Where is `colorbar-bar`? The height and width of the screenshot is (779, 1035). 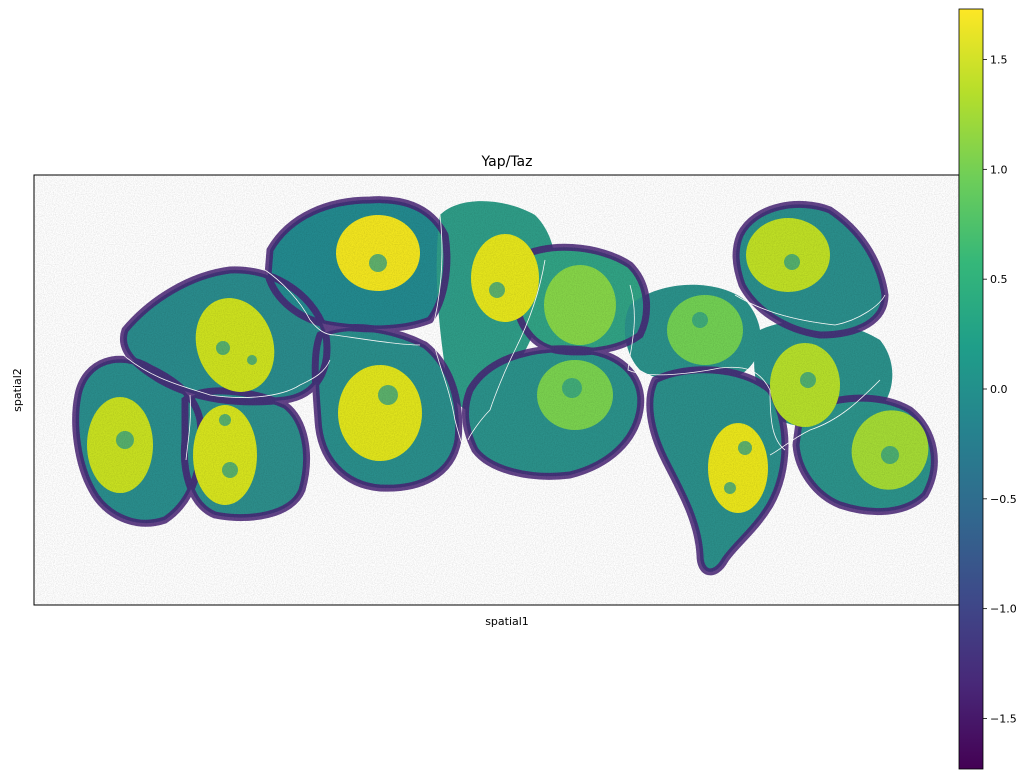
colorbar-bar is located at coordinates (971, 389).